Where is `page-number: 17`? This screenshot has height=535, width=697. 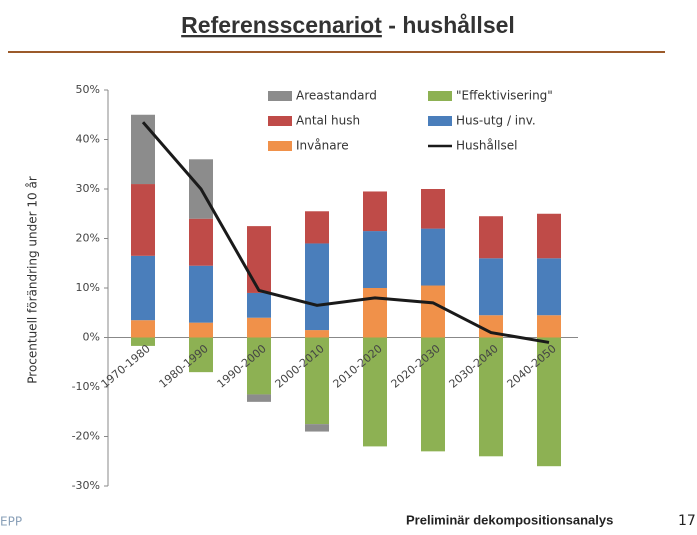 page-number: 17 is located at coordinates (687, 521).